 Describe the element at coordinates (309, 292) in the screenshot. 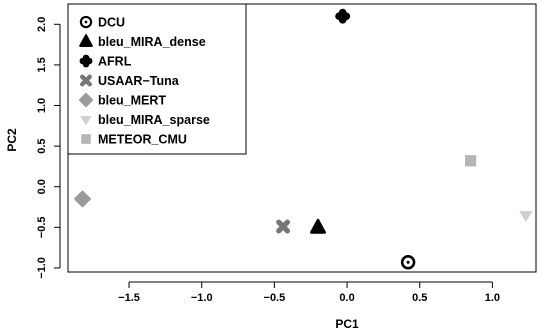

I see `x-axis: −1.5 −1.0 −0.5 0.0 0.5 1.0` at that location.